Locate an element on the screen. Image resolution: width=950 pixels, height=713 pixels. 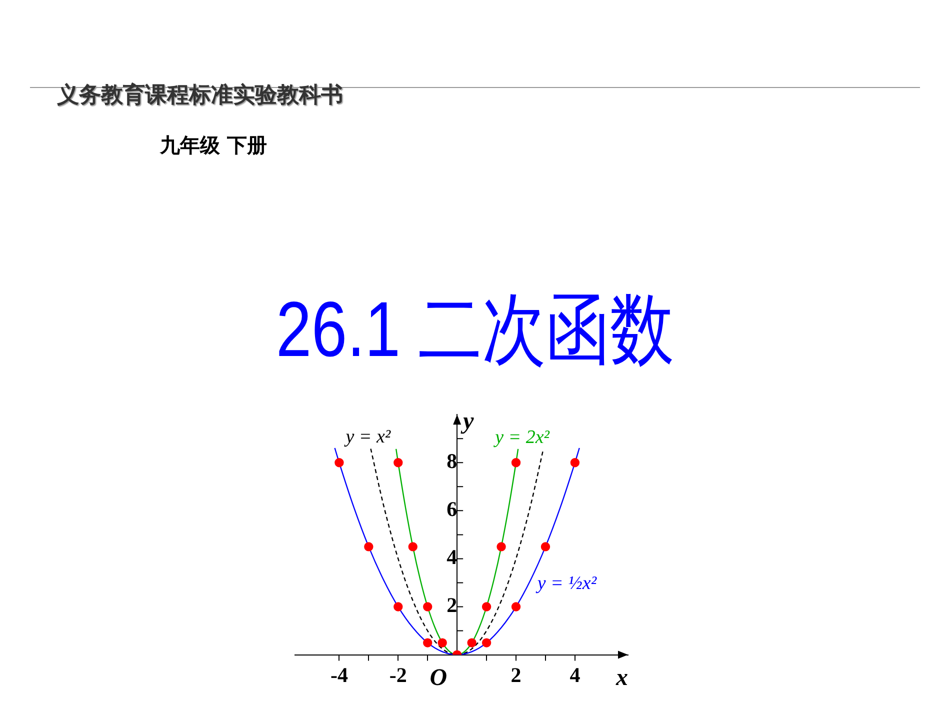
chart-title: 26.1 二次函数 is located at coordinates (475, 329).